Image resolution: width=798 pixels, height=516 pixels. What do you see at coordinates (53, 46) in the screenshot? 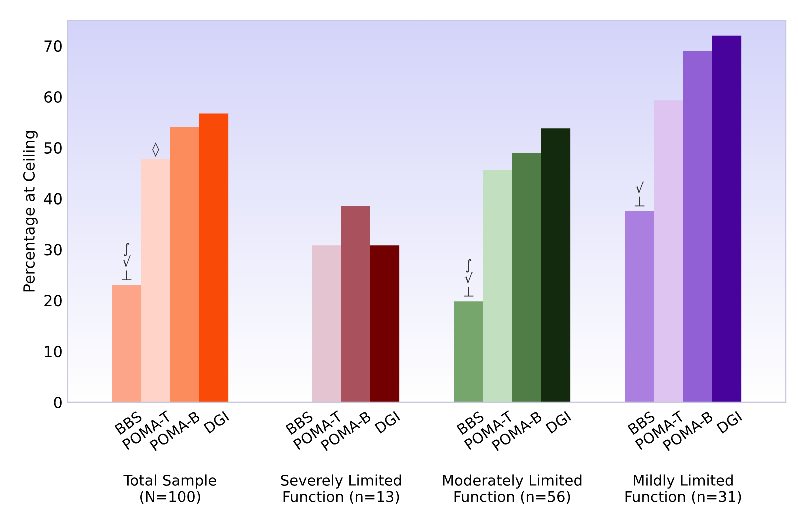
I see `y-tick-label: 70` at bounding box center [53, 46].